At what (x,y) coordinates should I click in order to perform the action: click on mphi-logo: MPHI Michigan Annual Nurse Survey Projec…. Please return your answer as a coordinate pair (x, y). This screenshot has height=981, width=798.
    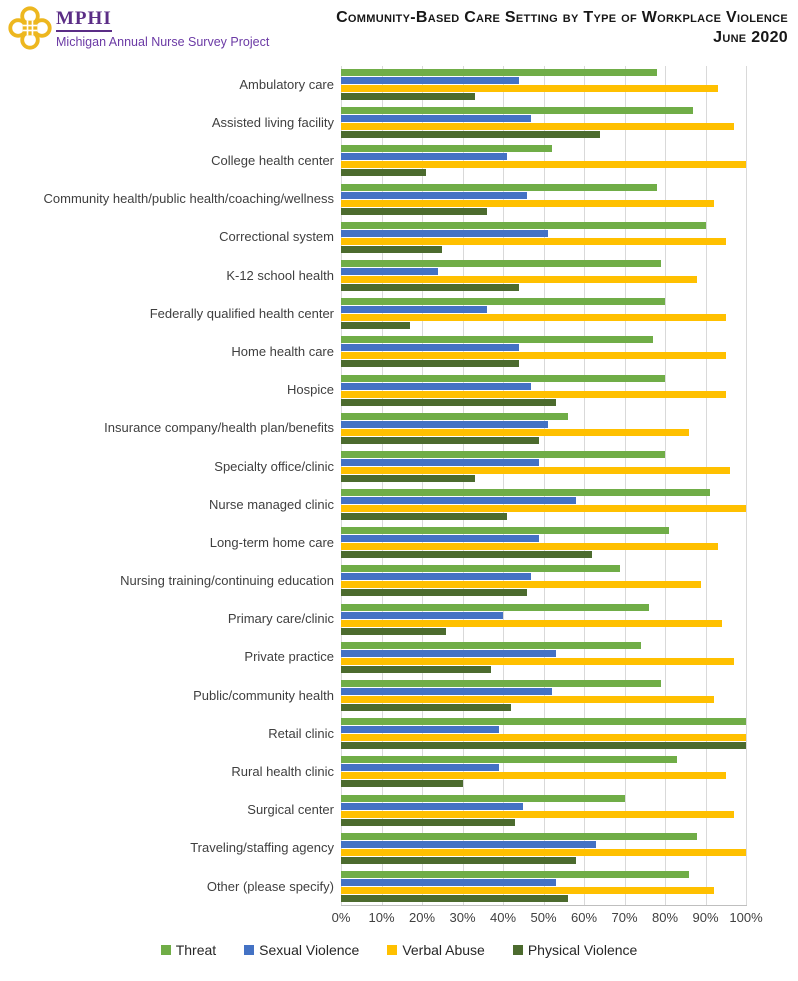
    Looking at the image, I should click on (138, 28).